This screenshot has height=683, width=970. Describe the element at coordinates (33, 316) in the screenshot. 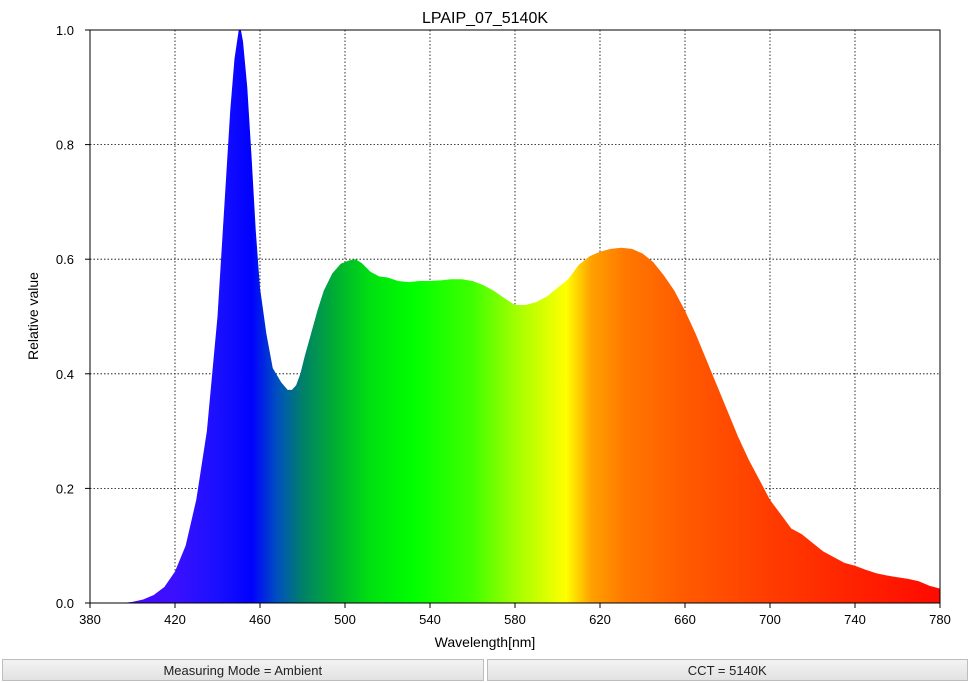

I see `y-axis-title: Relative value` at that location.